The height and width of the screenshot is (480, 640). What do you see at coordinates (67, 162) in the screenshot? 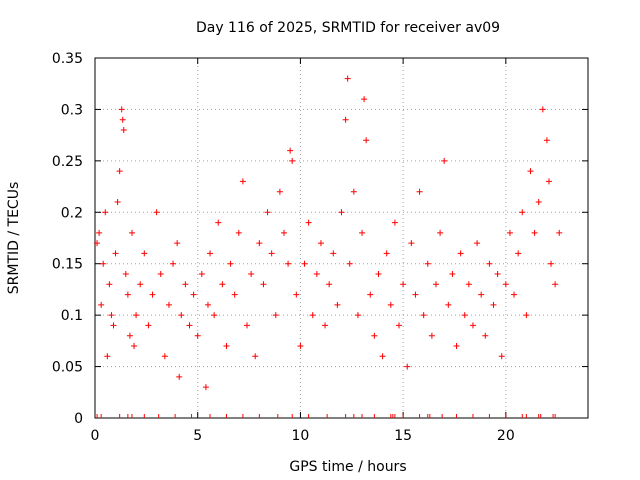
I see `y-tick-label: 0.25` at bounding box center [67, 162].